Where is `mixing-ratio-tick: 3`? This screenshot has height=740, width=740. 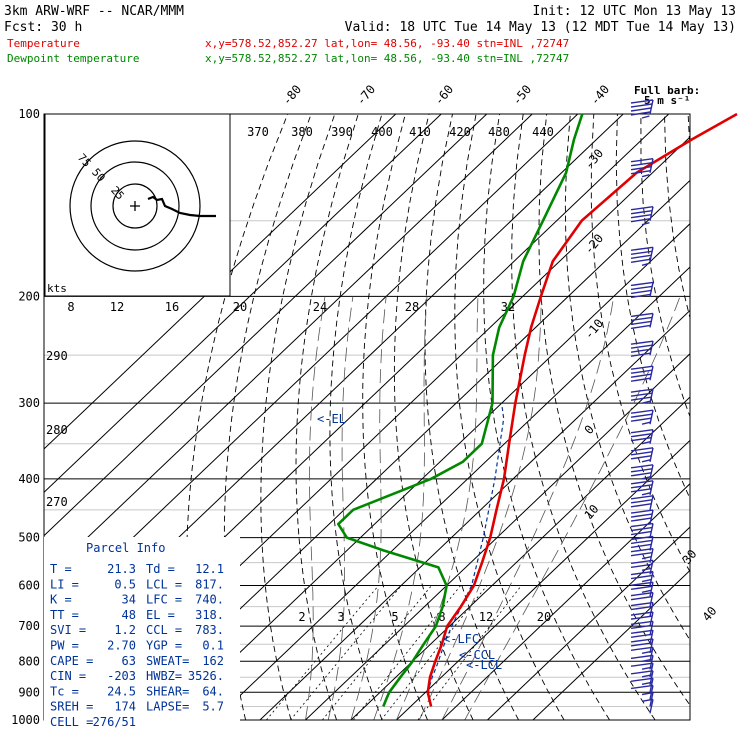
mixing-ratio-tick: 3 is located at coordinates (340, 617).